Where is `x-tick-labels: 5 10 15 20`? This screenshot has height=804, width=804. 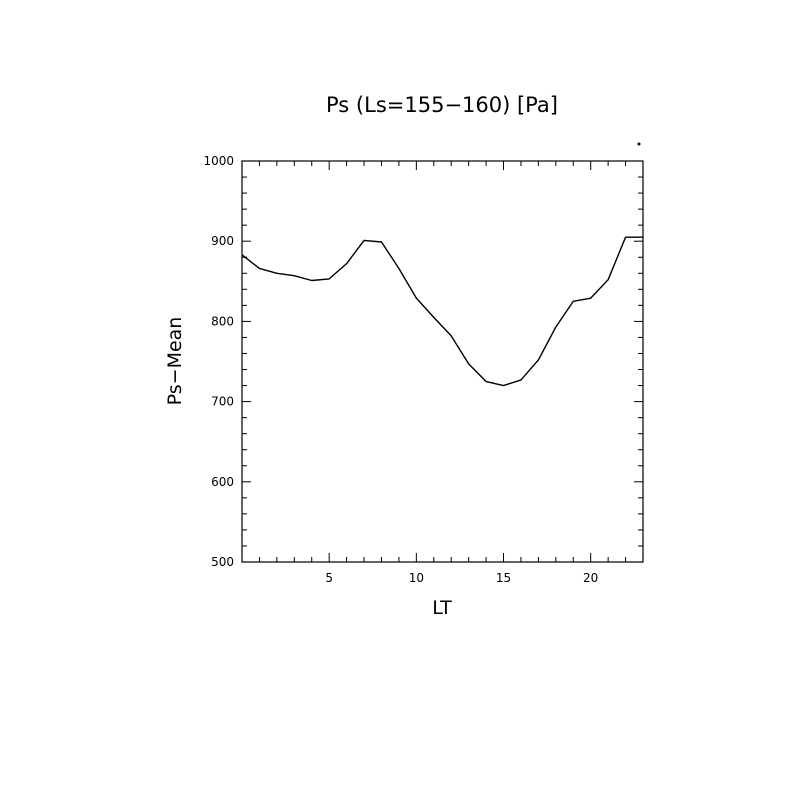
x-tick-labels: 5 10 15 20 is located at coordinates (461, 578).